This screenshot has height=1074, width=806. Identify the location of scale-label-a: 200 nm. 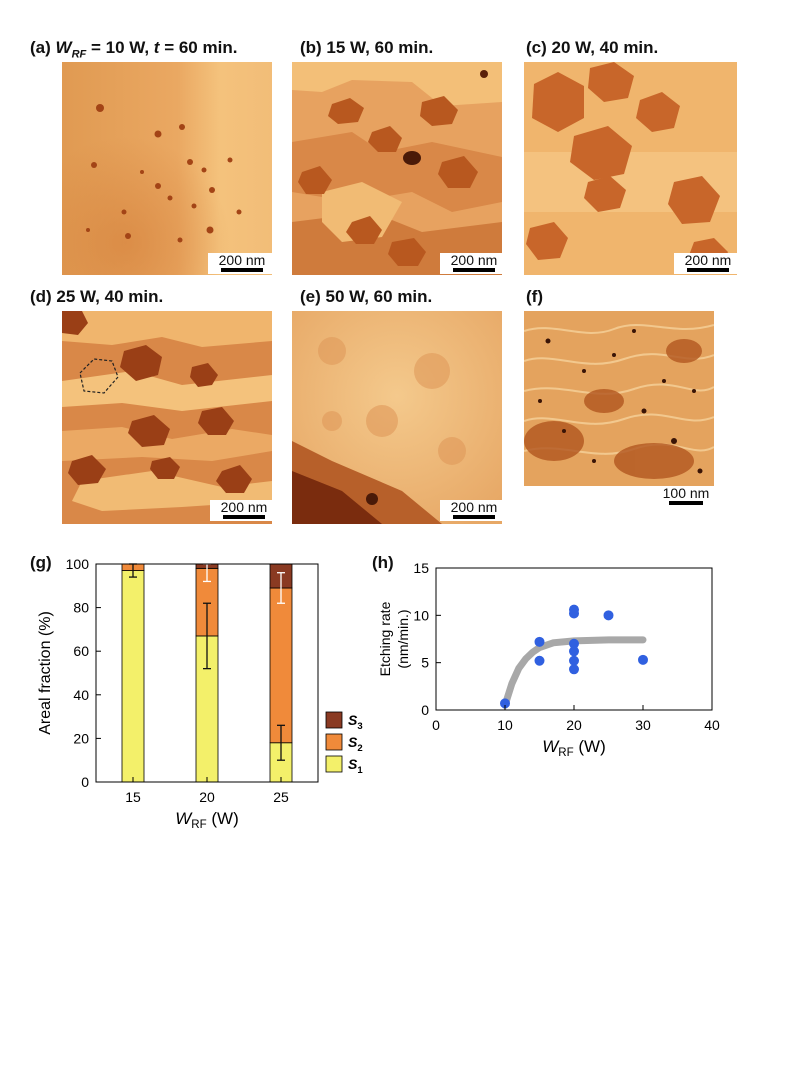
(242, 260).